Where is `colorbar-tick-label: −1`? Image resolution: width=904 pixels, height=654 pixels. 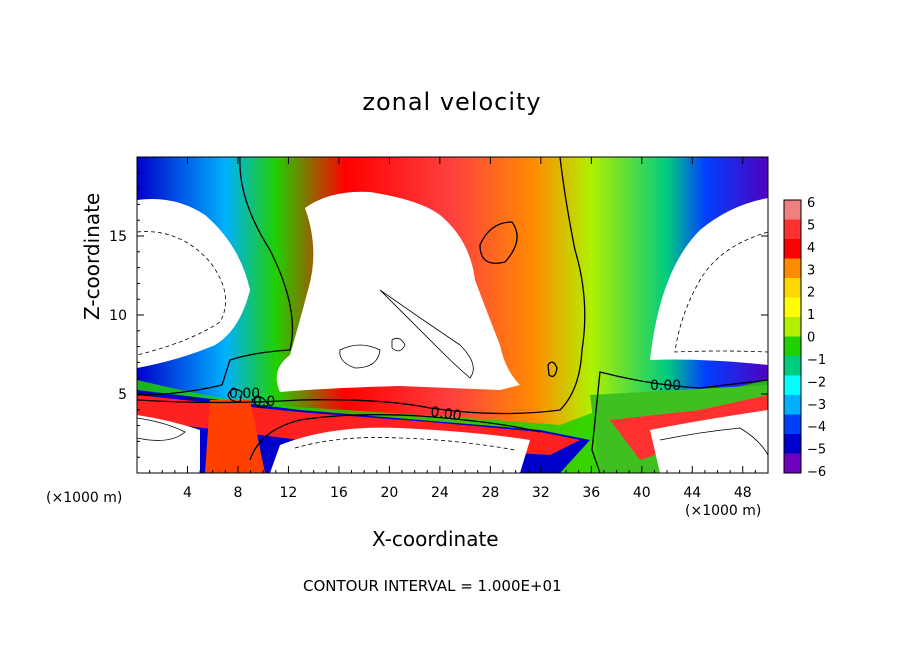
colorbar-tick-label: −1 is located at coordinates (816, 360).